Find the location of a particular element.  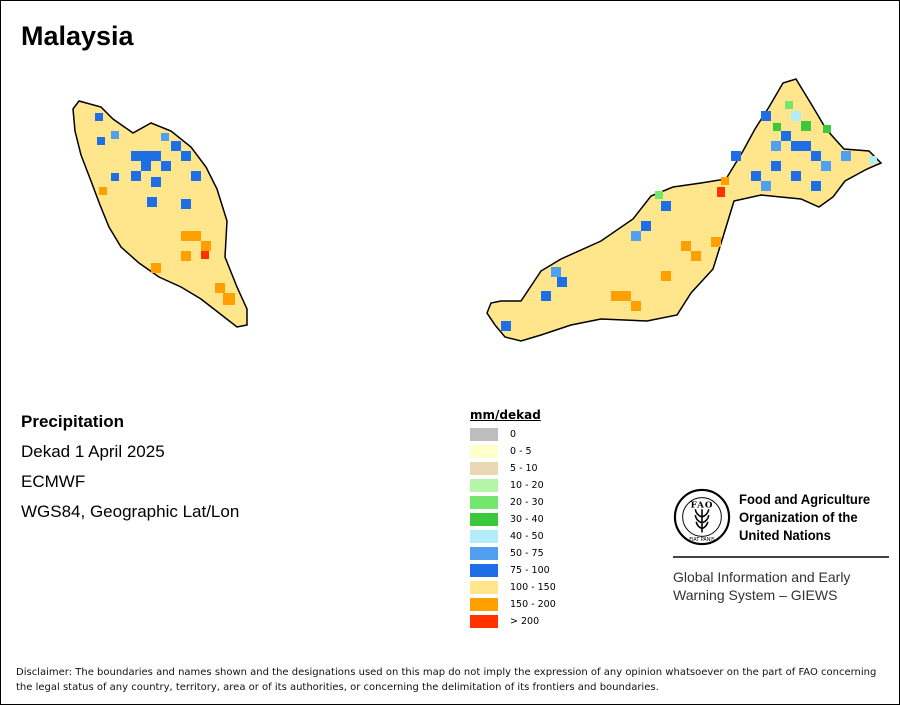

legend-item: 40 - 50 is located at coordinates (513, 536).